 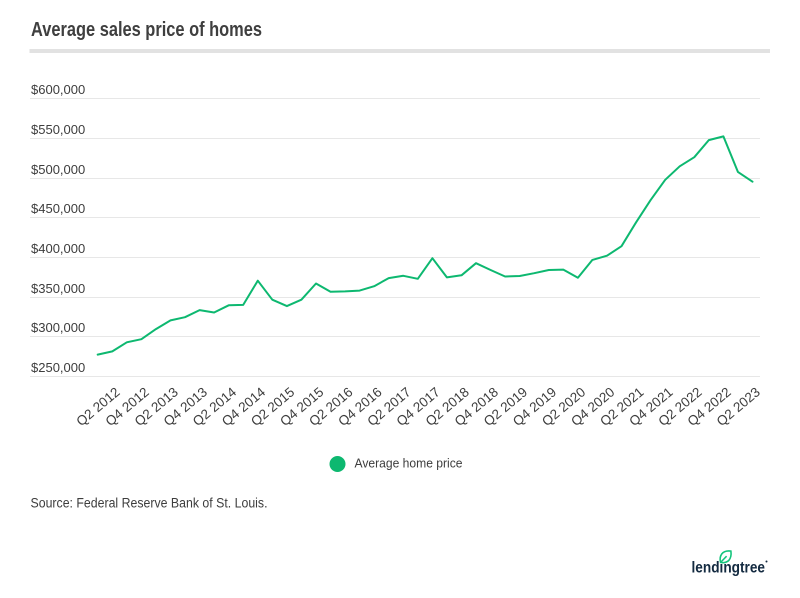 What do you see at coordinates (58, 208) in the screenshot?
I see `svg-text: $450,000` at bounding box center [58, 208].